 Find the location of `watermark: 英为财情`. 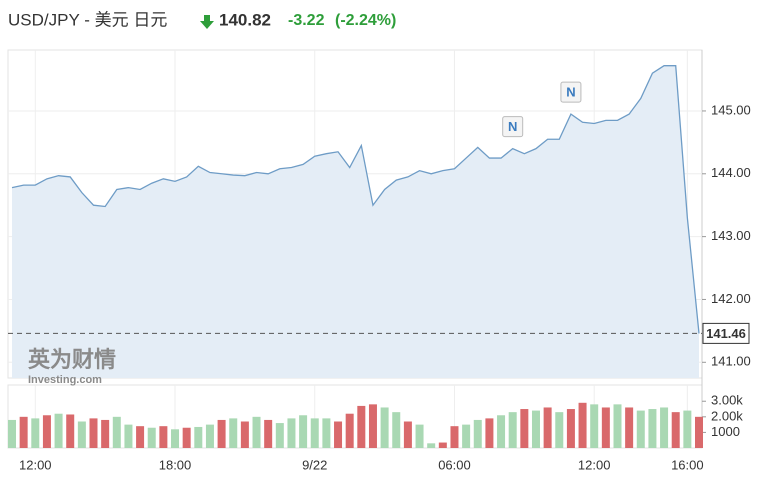

watermark: 英为财情 is located at coordinates (72, 359).